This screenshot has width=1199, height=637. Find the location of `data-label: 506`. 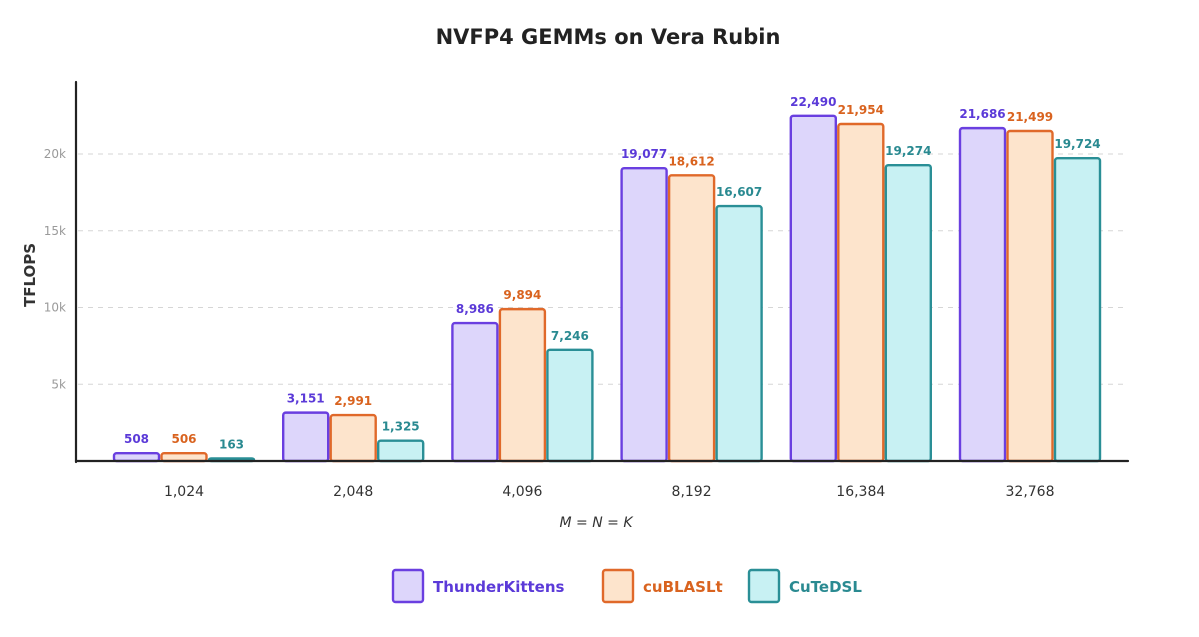

data-label: 506 is located at coordinates (183, 439).